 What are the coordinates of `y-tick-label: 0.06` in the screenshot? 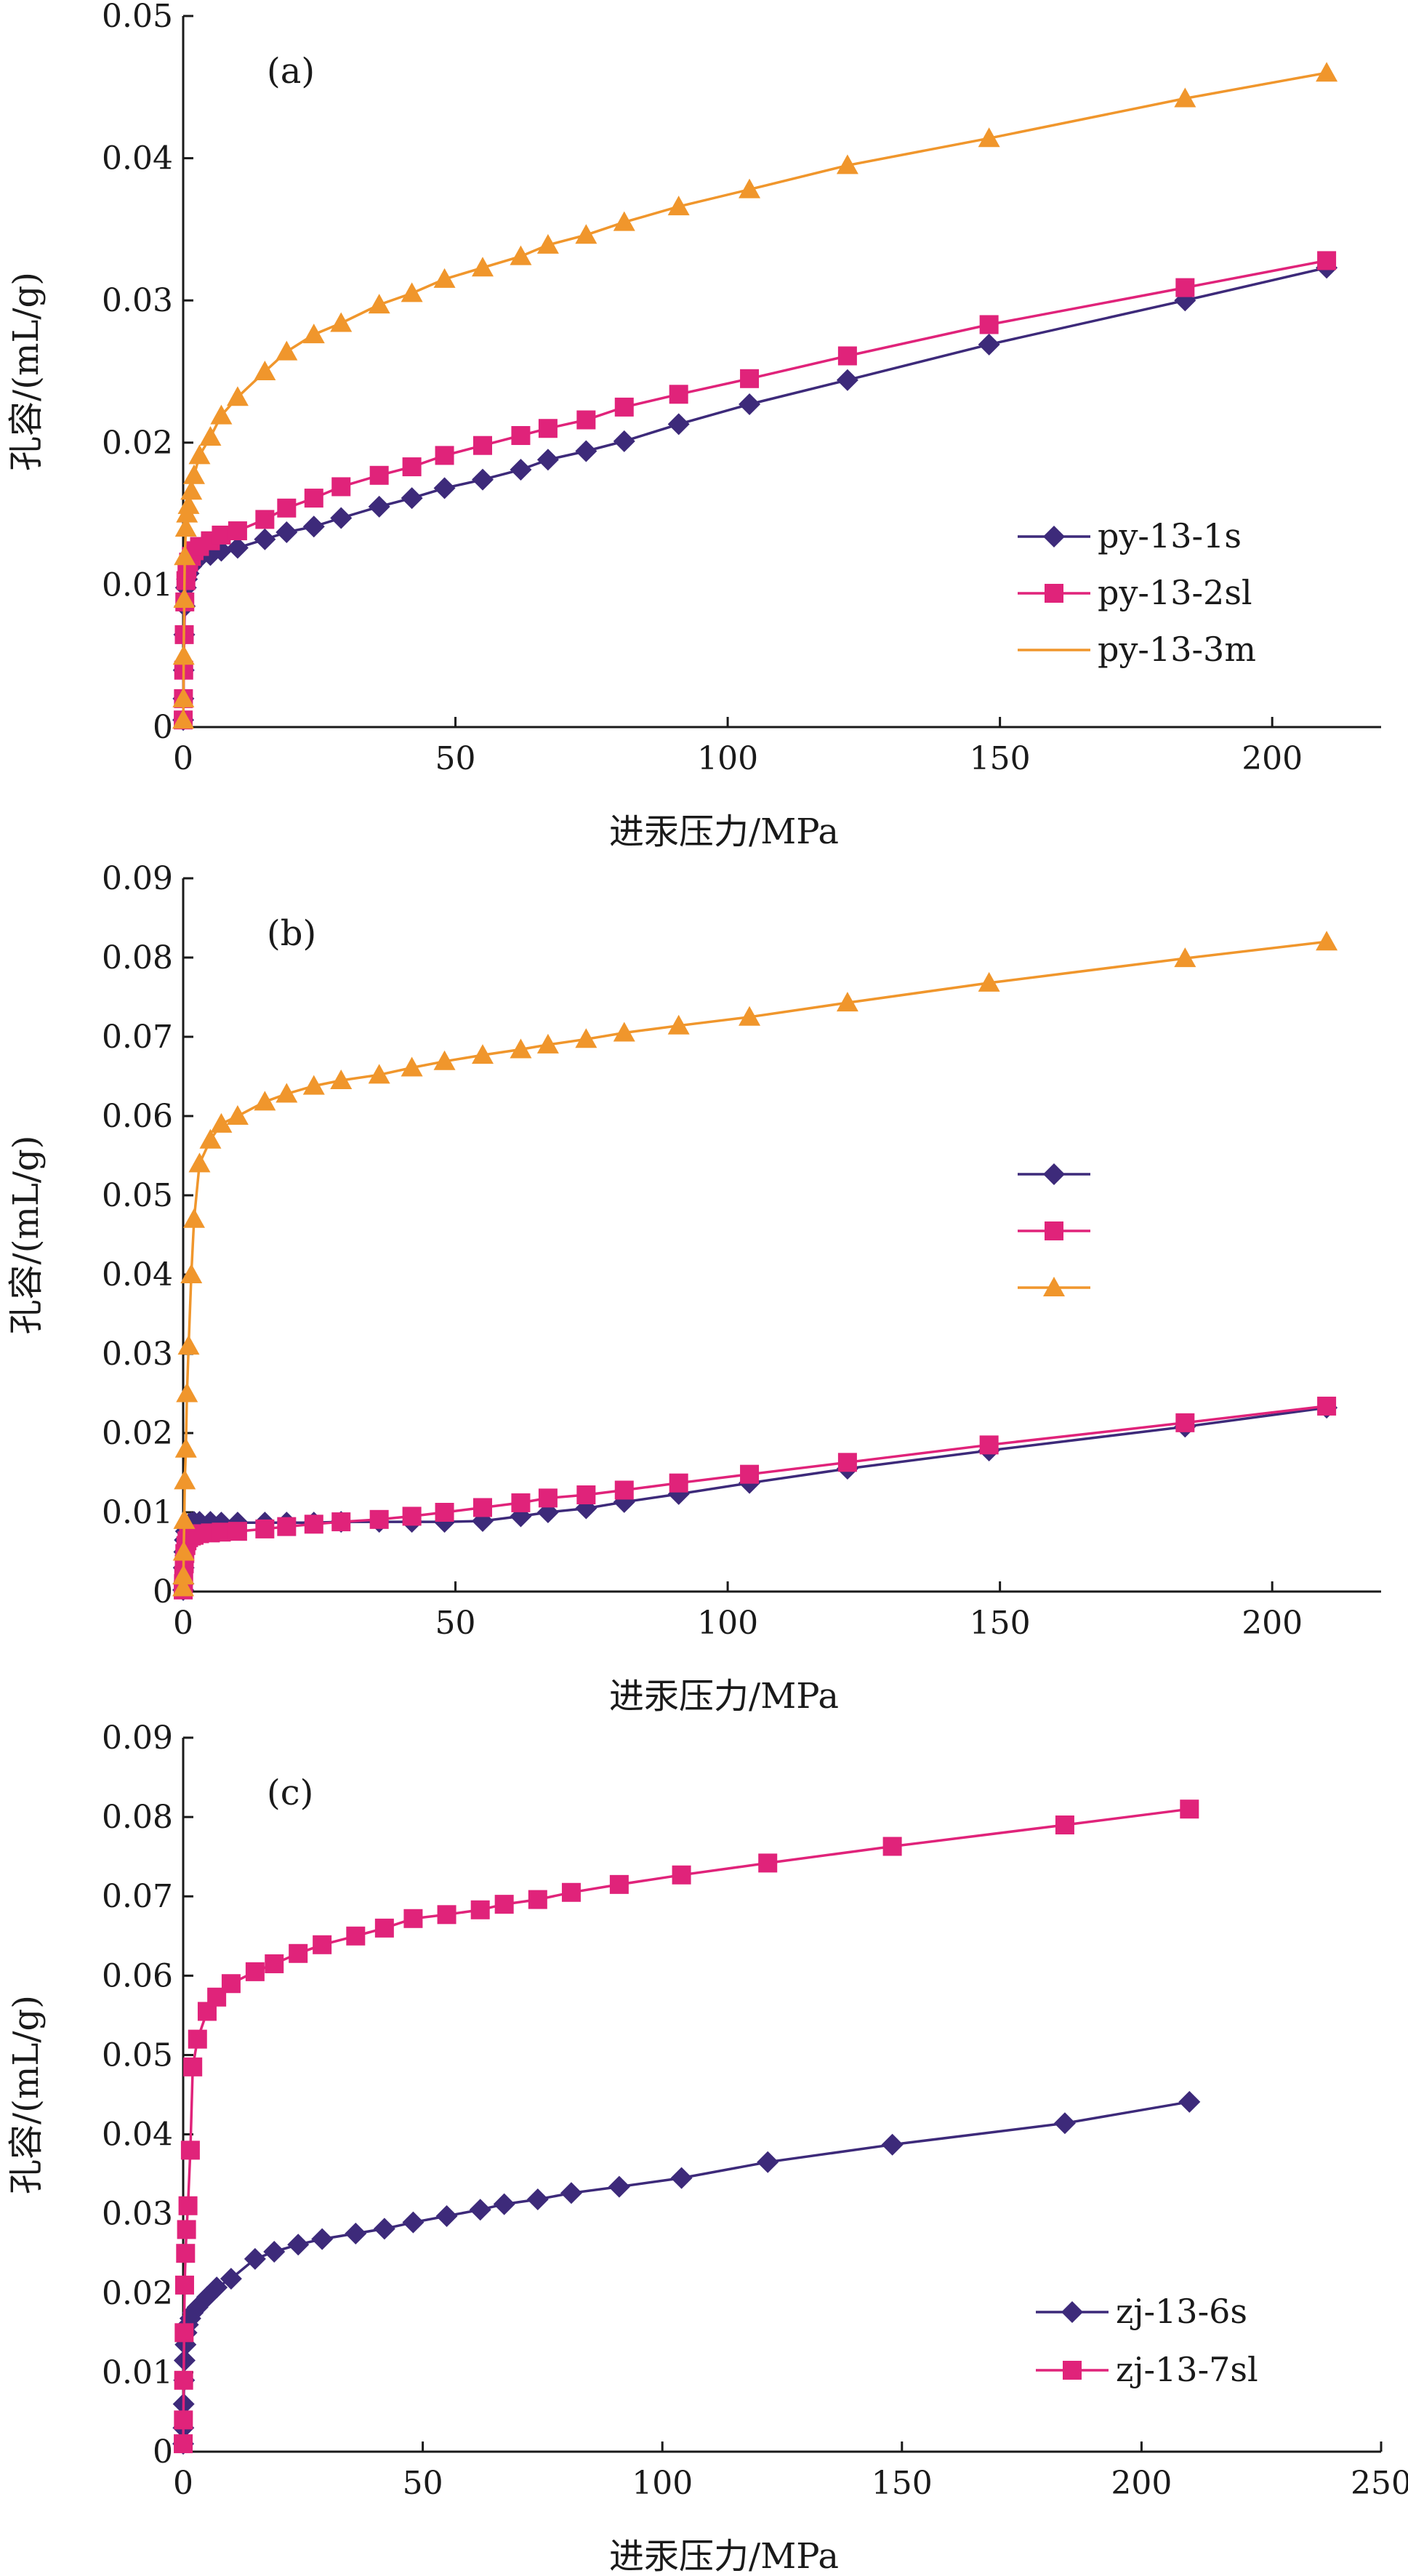 It's located at (137, 1976).